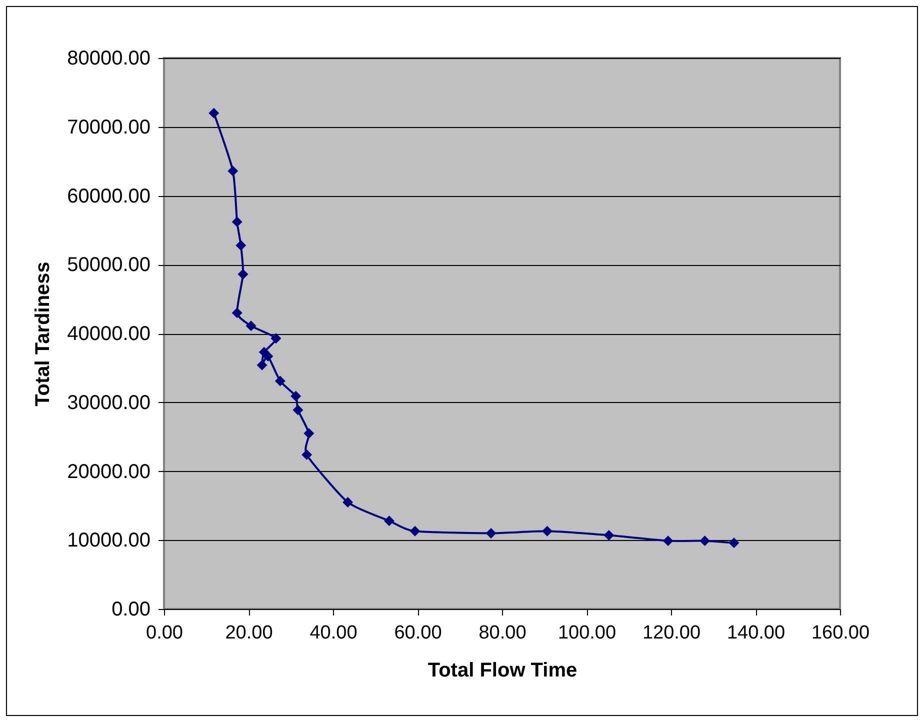 The height and width of the screenshot is (721, 922). I want to click on y-tick-label: 60000.00, so click(108, 196).